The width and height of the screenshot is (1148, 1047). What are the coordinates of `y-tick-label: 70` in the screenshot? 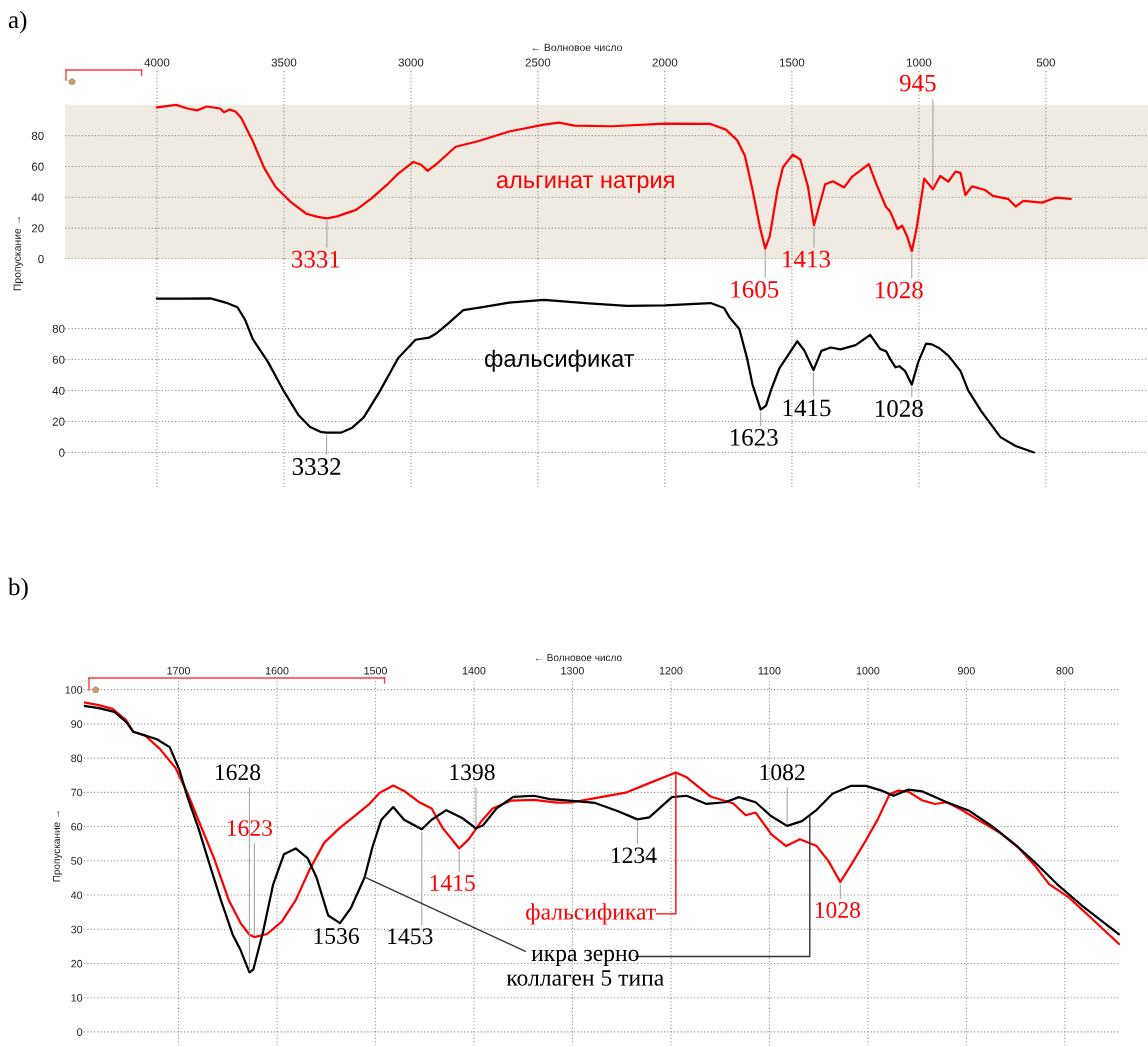 It's located at (77, 792).